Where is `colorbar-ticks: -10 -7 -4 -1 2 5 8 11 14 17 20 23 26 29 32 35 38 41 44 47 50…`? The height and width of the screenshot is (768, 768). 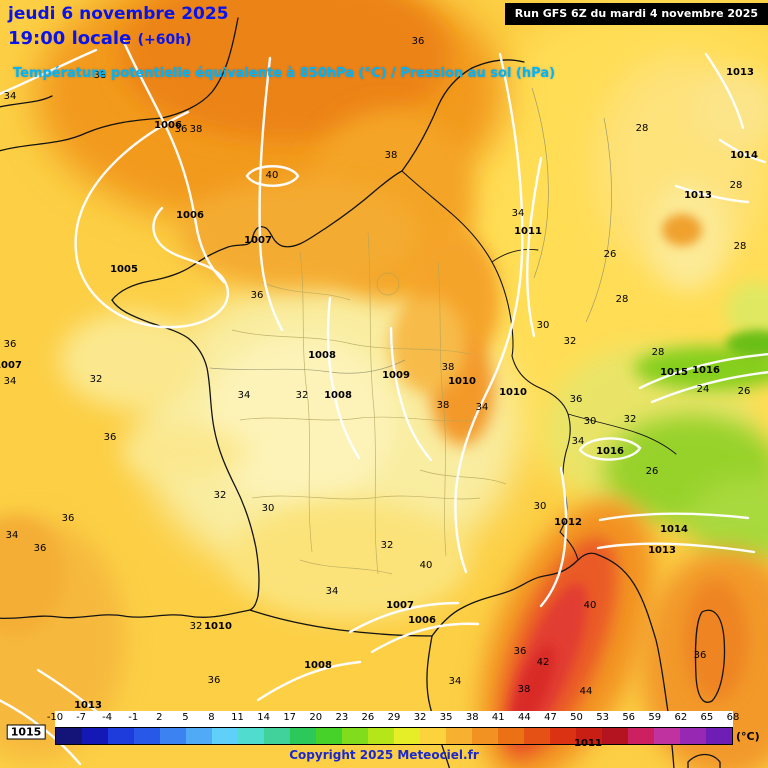 colorbar-ticks: -10 -7 -4 -1 2 5 8 11 14 17 20 23 26 29 32 35 38 41 44 47 50… is located at coordinates (393, 719).